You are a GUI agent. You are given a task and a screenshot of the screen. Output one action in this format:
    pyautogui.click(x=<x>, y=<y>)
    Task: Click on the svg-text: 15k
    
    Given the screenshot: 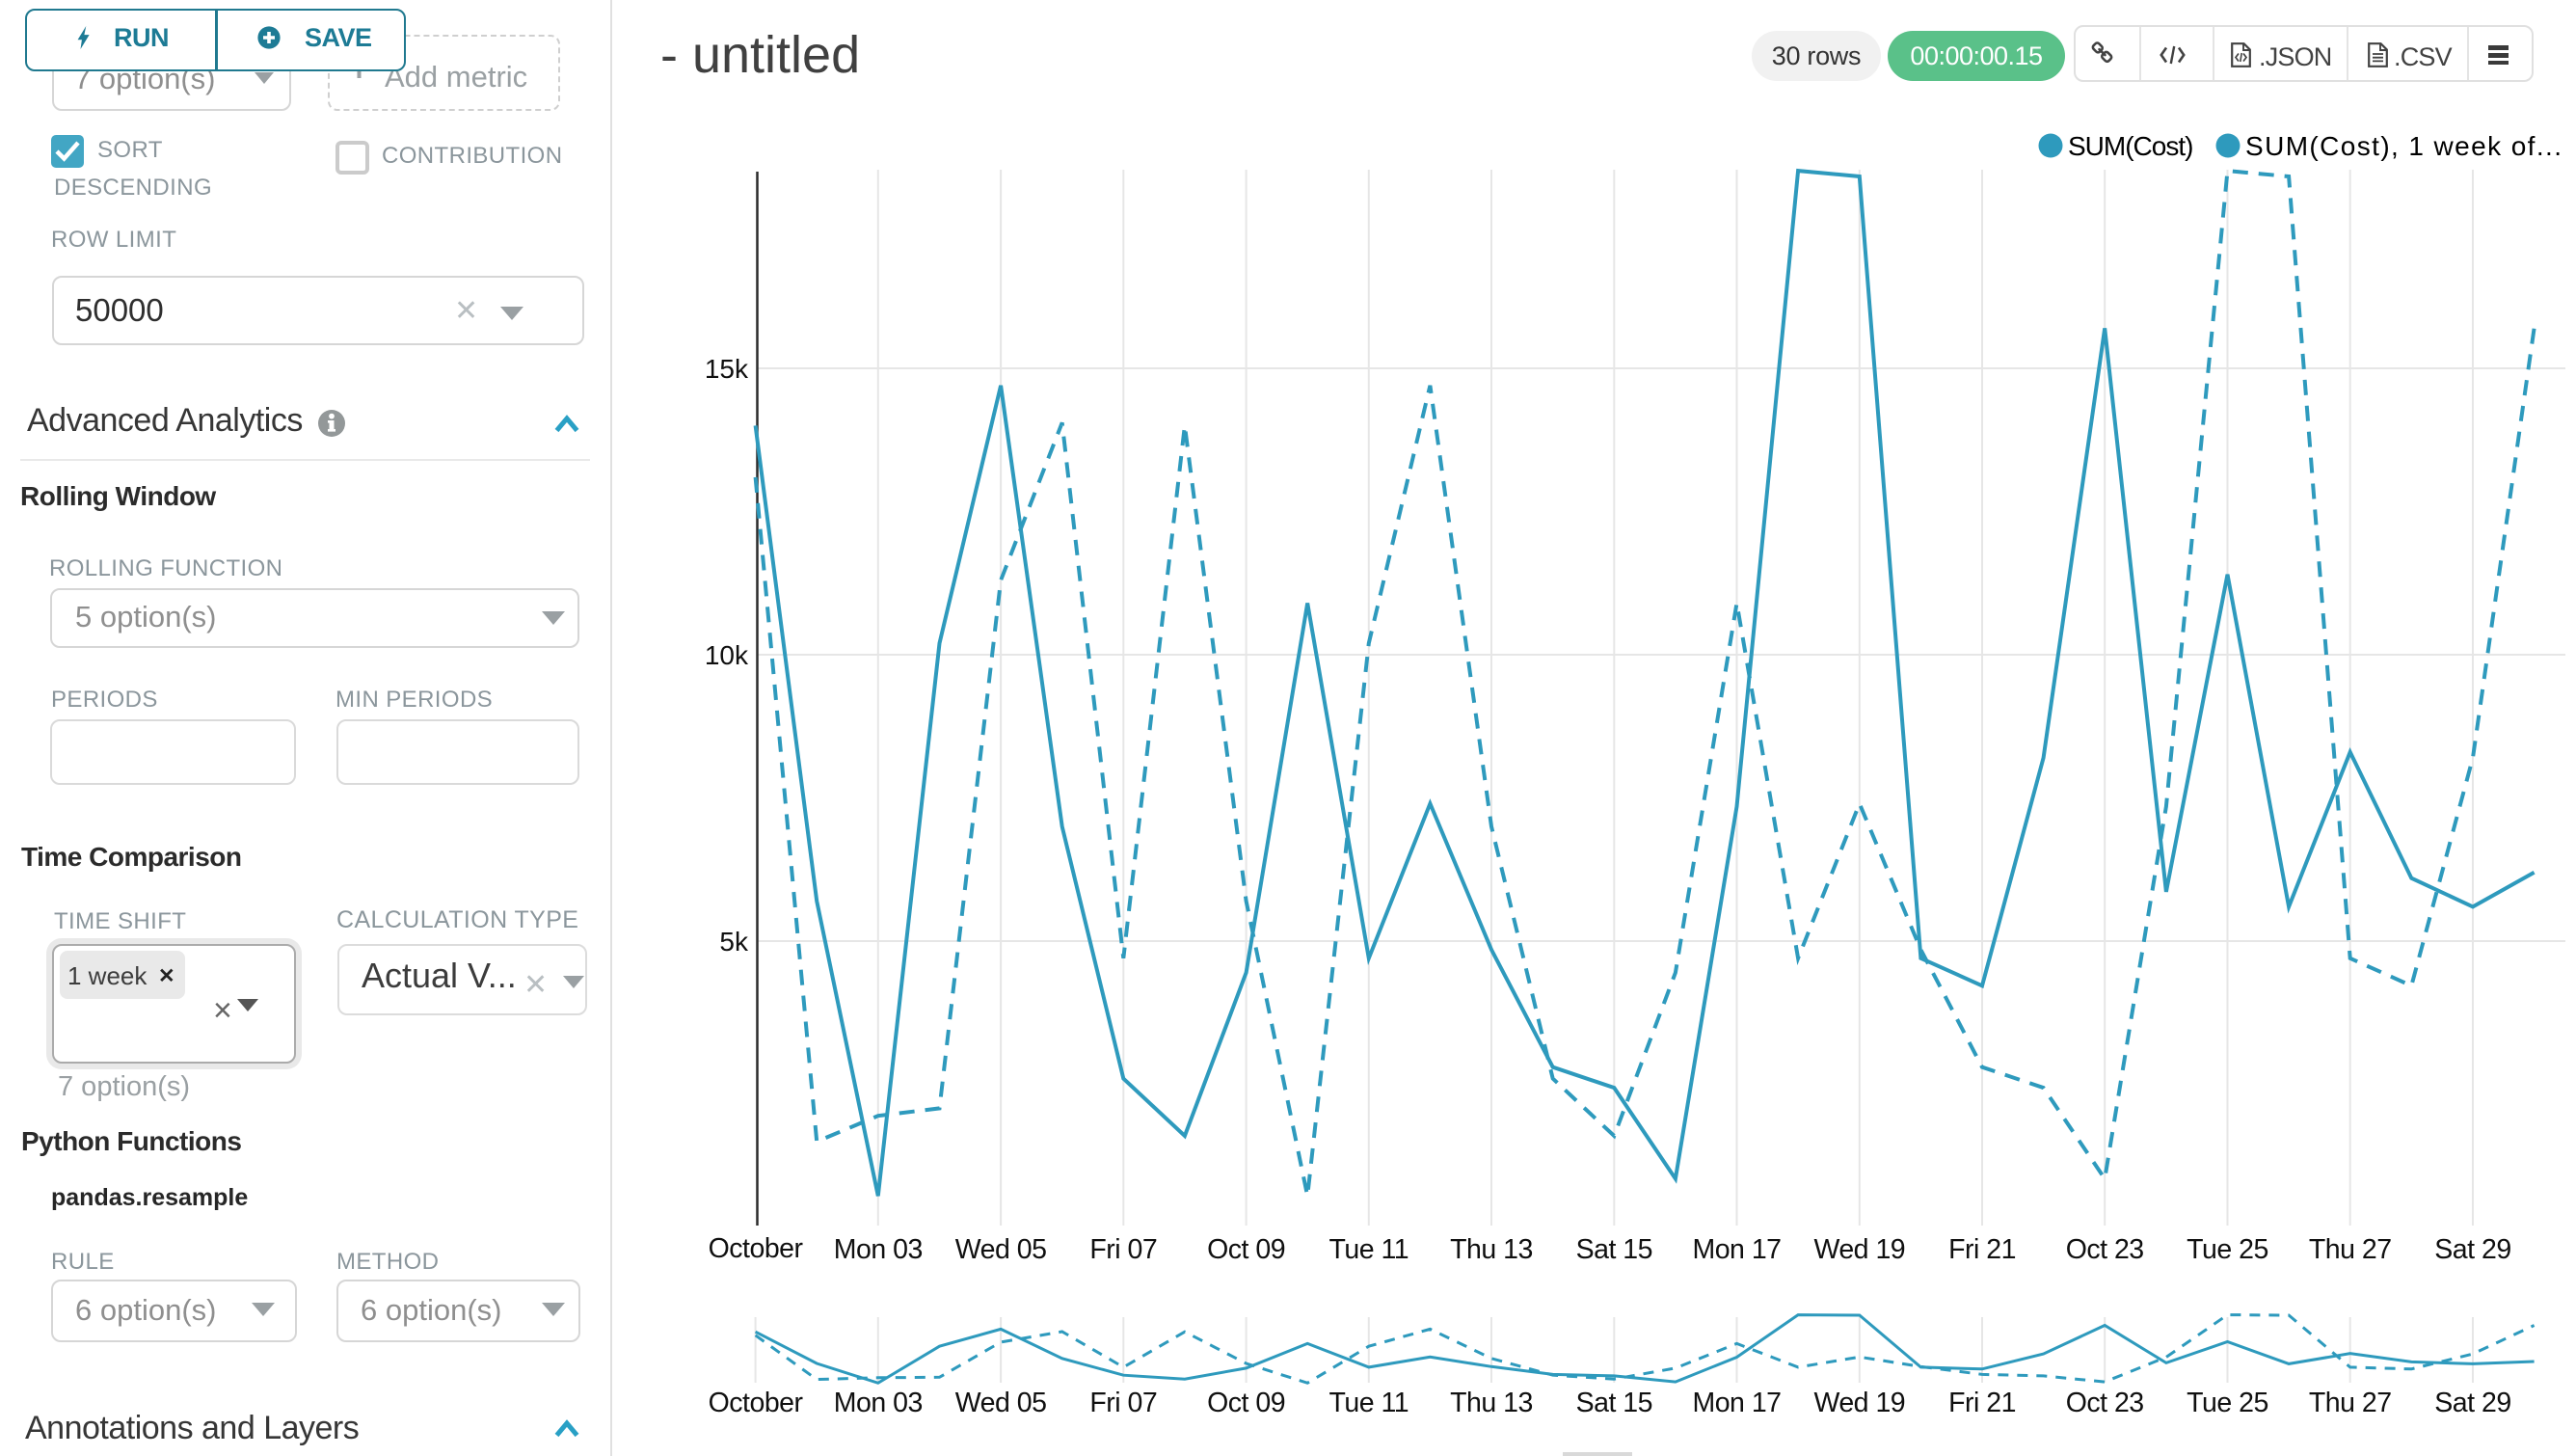 What is the action you would take?
    pyautogui.click(x=727, y=369)
    